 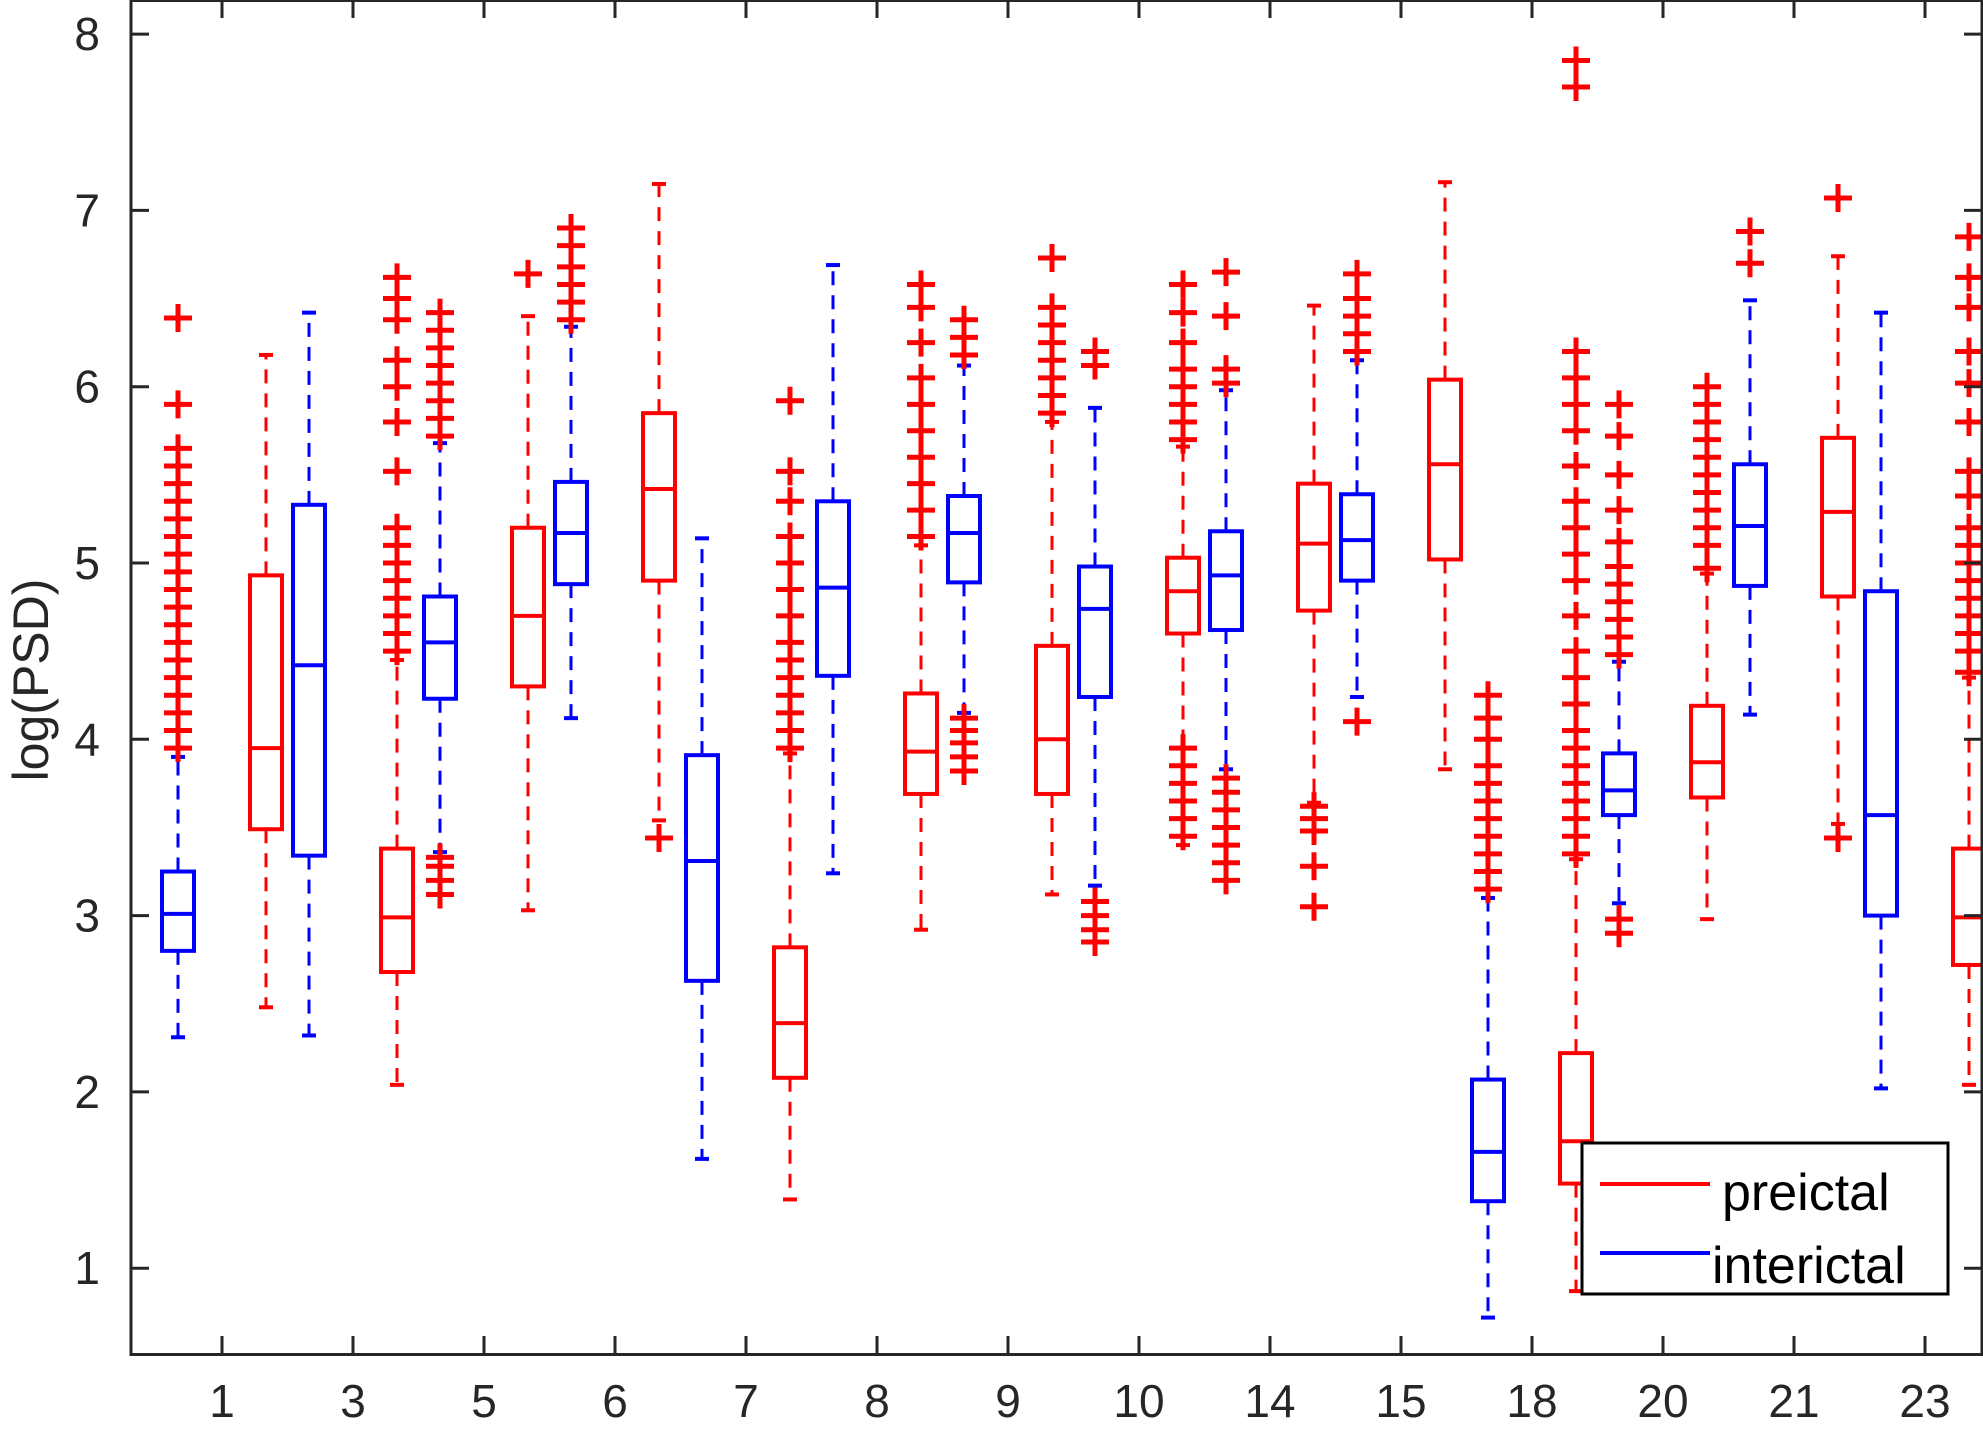 What do you see at coordinates (1531, 1401) in the screenshot?
I see `x-tick-label: 18` at bounding box center [1531, 1401].